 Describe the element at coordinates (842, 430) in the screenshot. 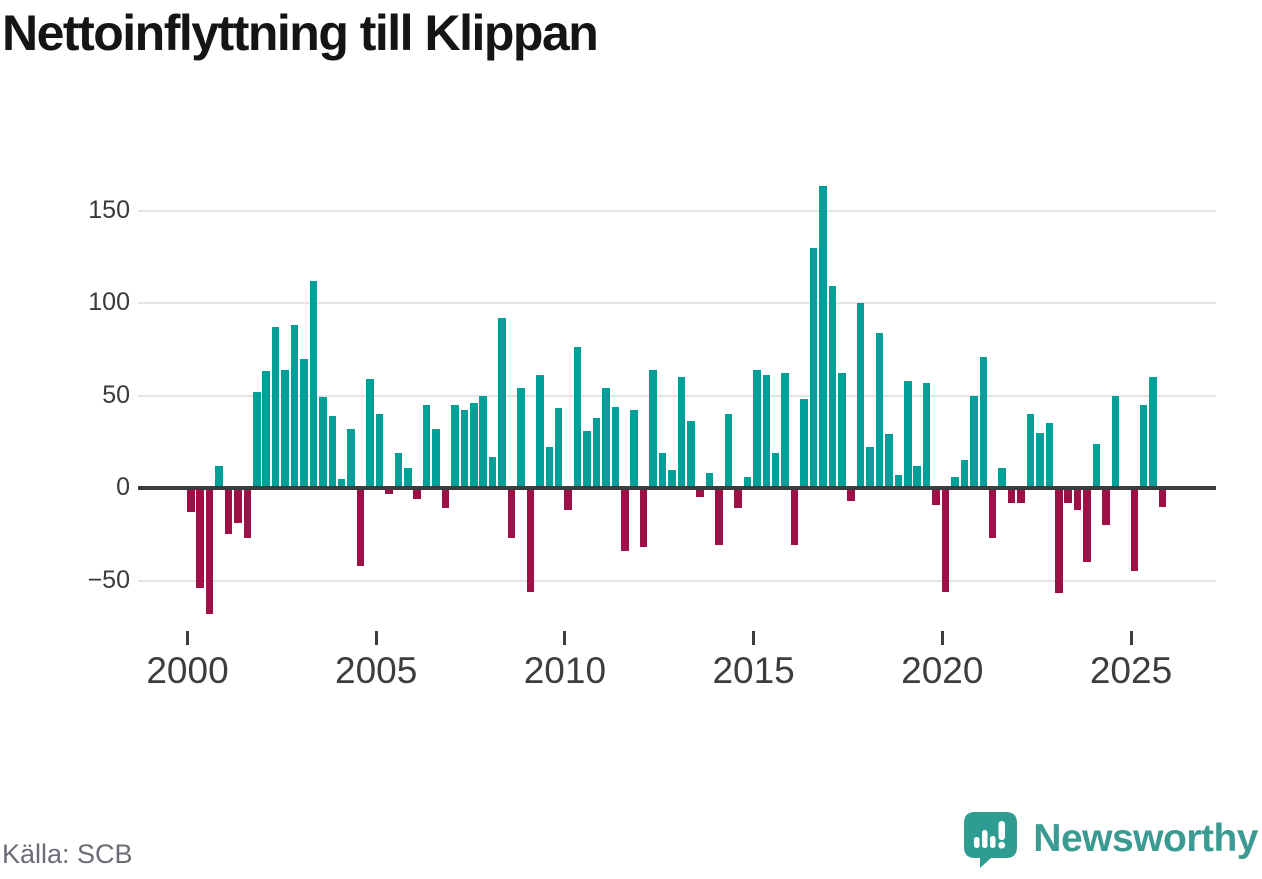

I see `bar-2017-Q2` at that location.